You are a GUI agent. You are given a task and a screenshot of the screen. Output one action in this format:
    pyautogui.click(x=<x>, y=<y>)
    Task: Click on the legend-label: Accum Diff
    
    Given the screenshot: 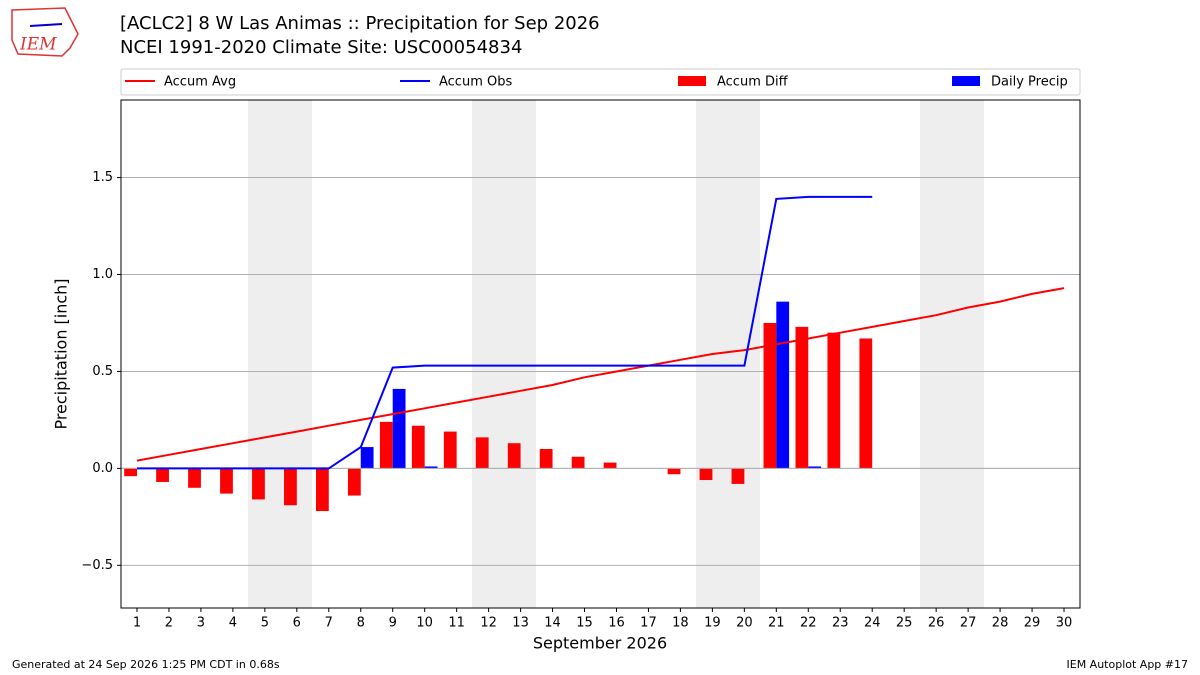 What is the action you would take?
    pyautogui.click(x=753, y=82)
    